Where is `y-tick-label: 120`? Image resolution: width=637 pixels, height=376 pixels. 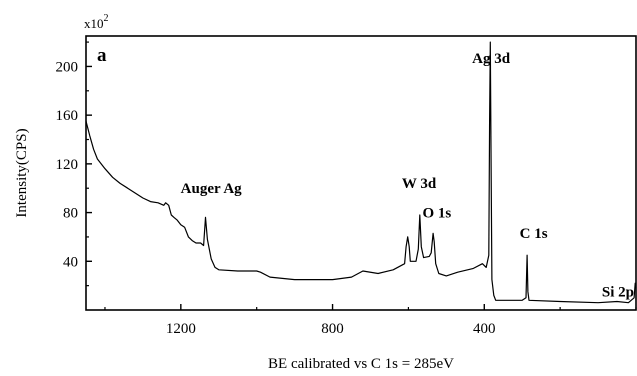 y-tick-label: 120 is located at coordinates (67, 165).